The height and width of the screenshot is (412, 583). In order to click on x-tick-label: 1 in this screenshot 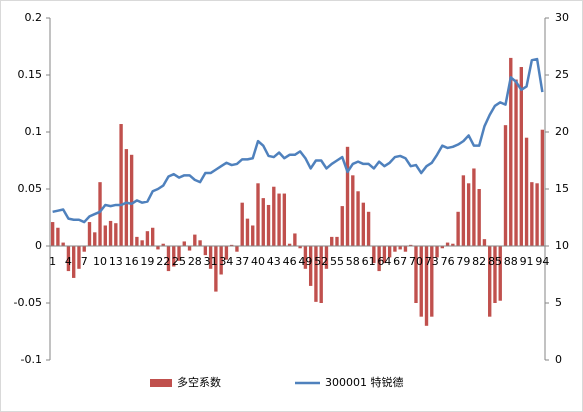, I will do `click(52, 261)`.